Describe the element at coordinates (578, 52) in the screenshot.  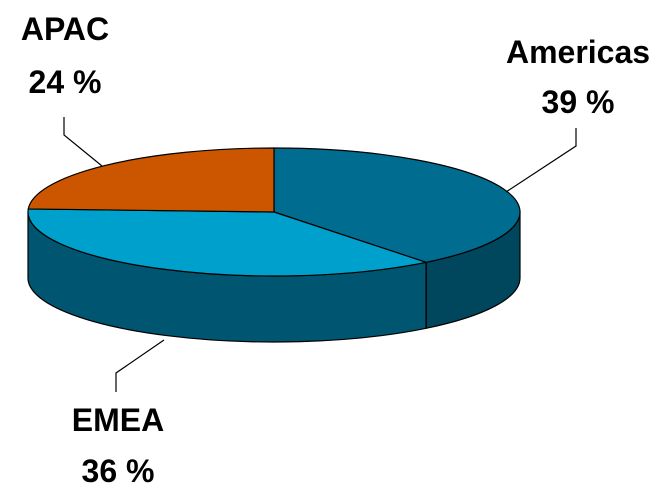
I see `label-americas-name: Americas` at that location.